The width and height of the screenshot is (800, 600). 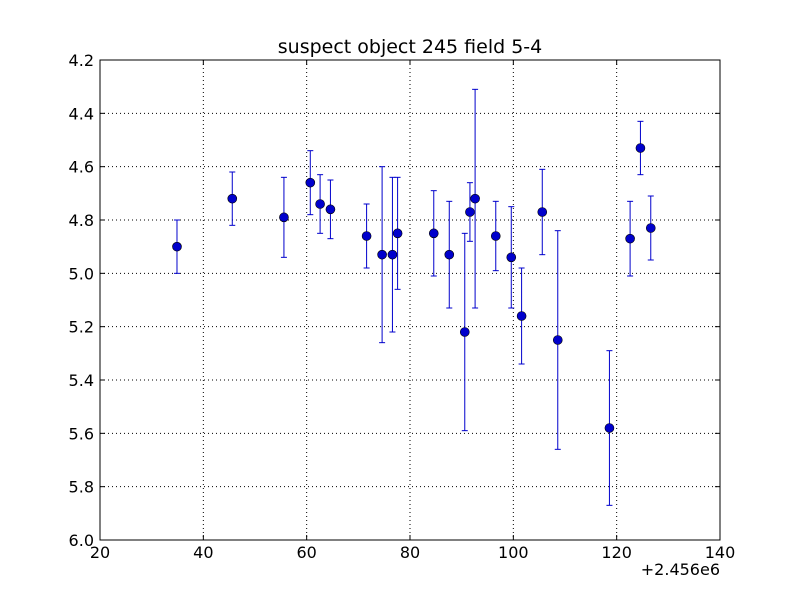 I want to click on x-tick-label: 100, so click(x=513, y=552).